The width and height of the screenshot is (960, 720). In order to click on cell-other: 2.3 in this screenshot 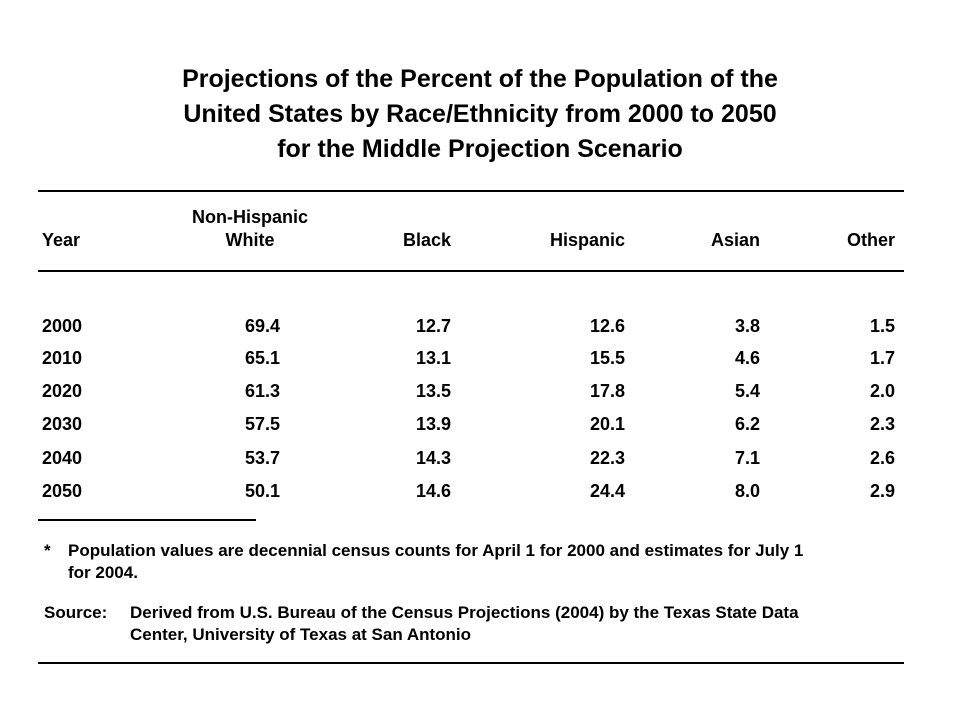, I will do `click(882, 424)`.